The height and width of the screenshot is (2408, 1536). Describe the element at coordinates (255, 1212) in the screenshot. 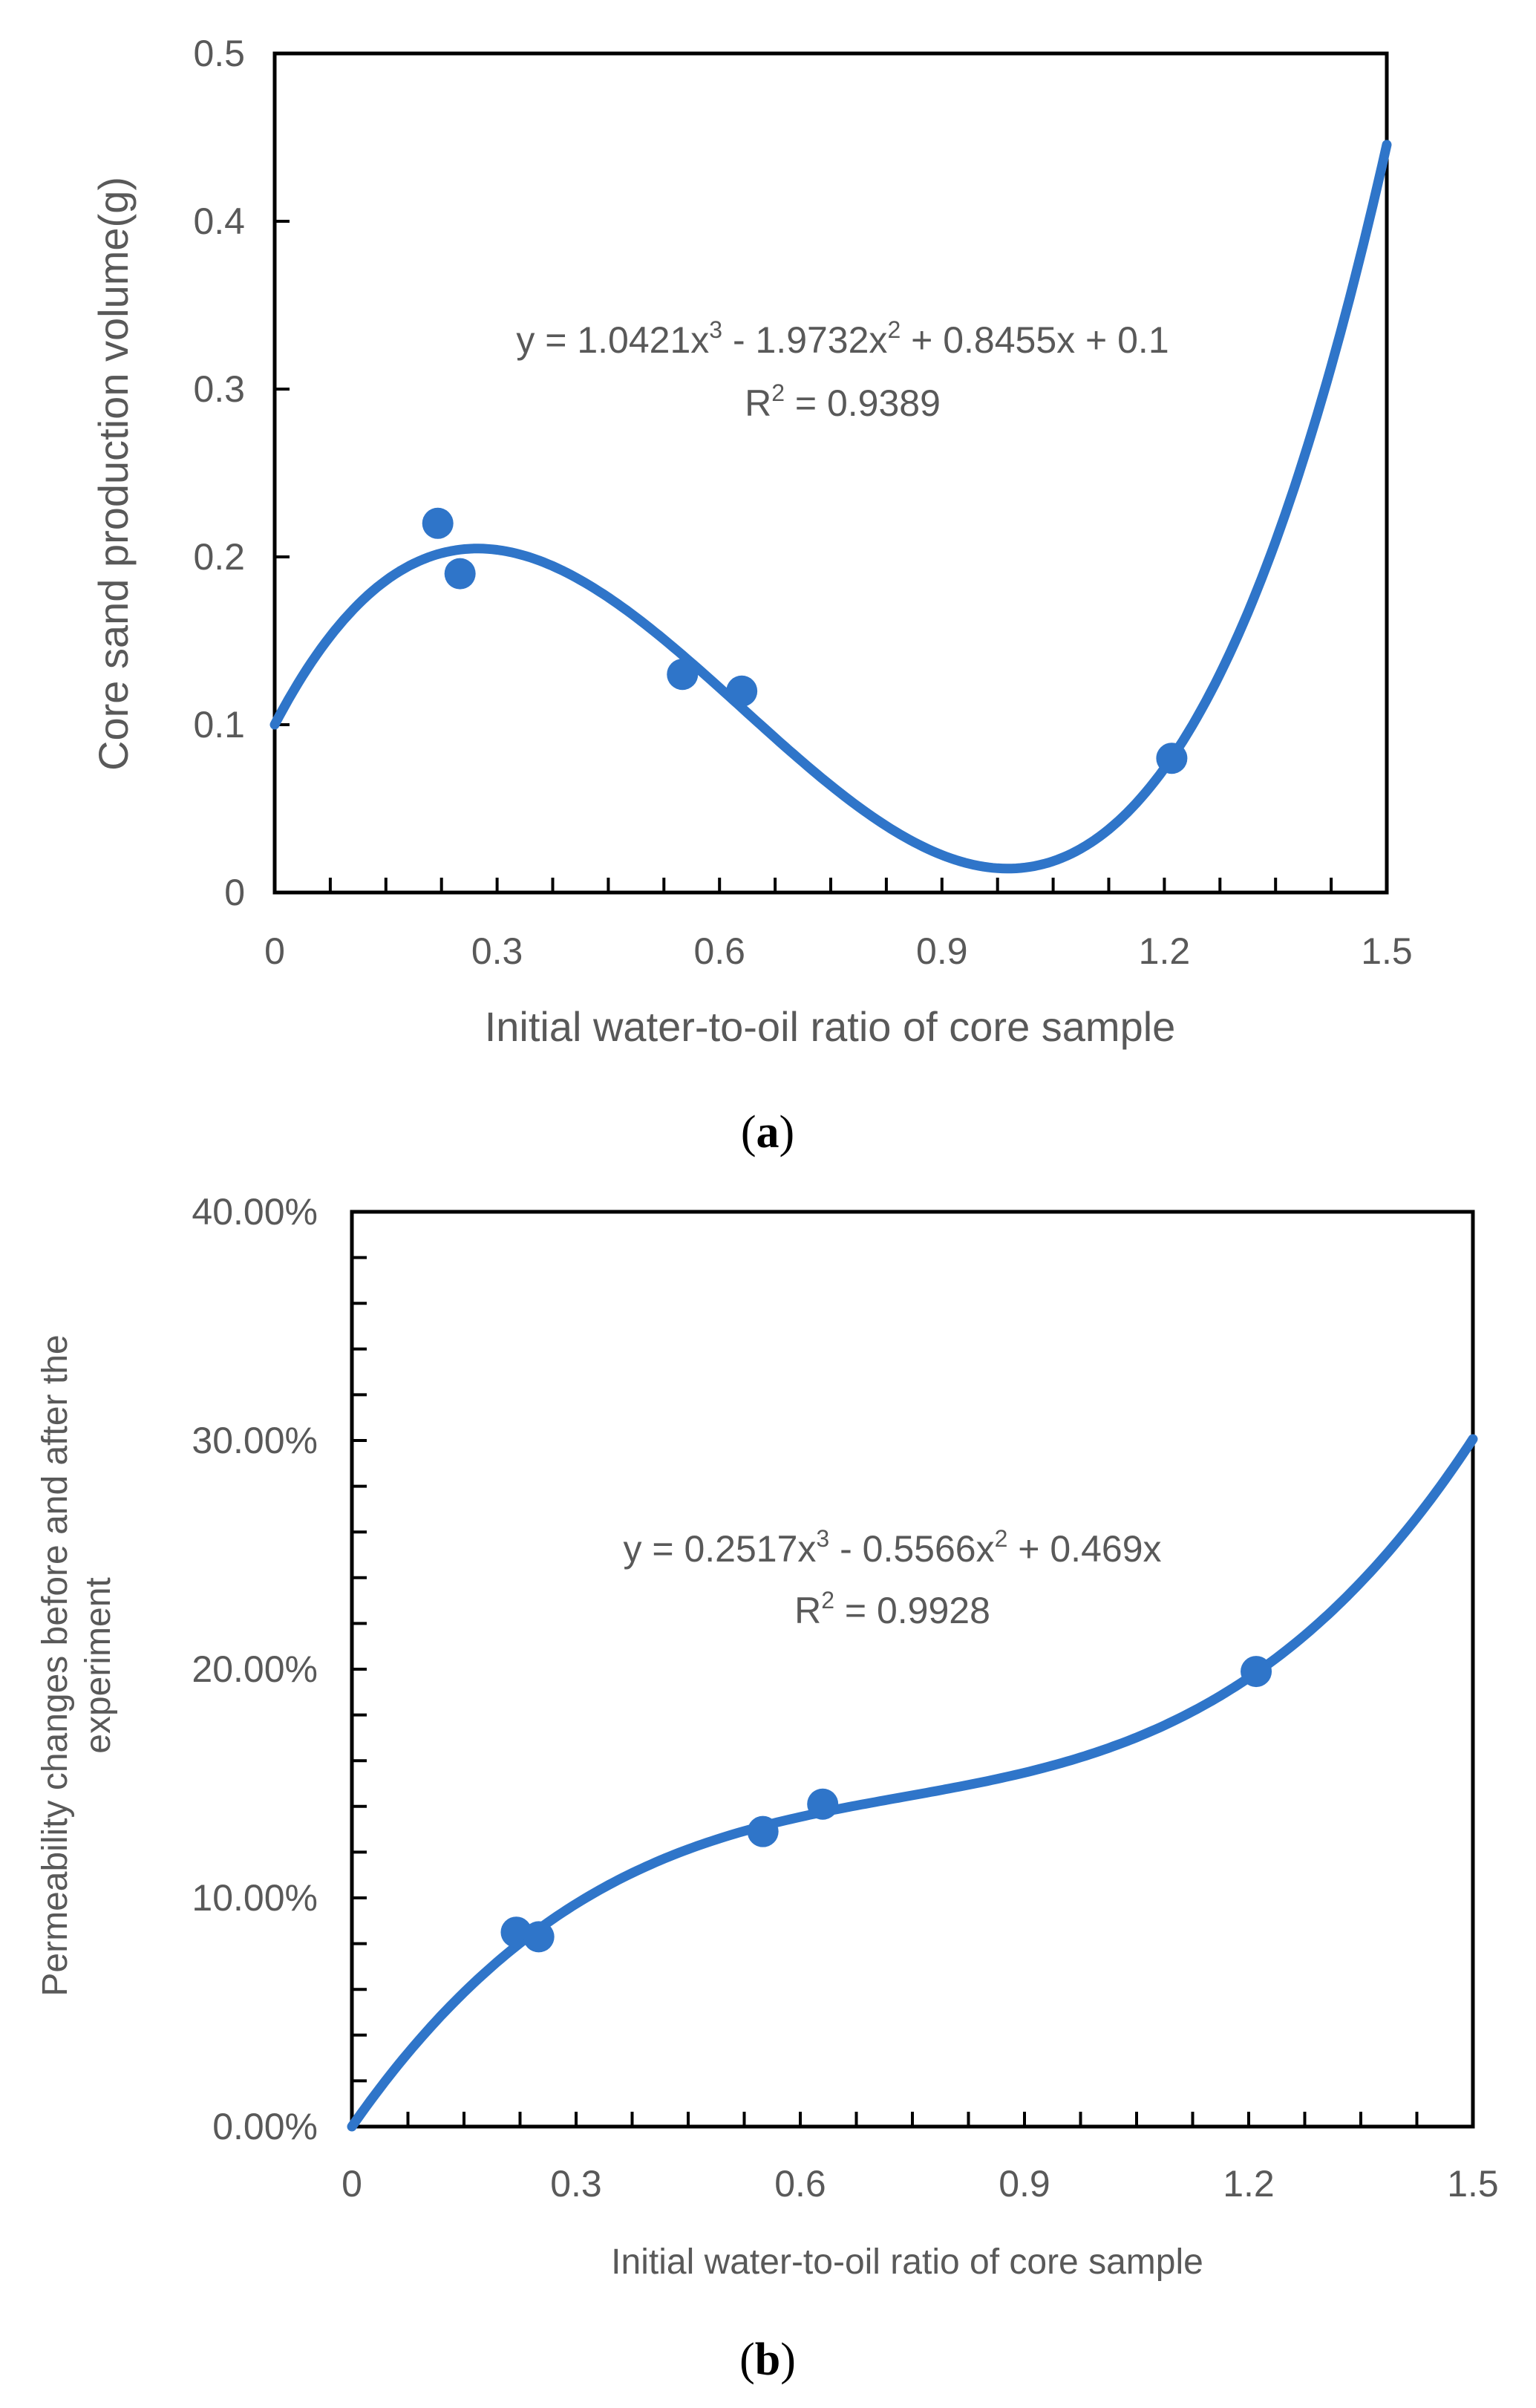

I see `y-tick-label: 40.00%` at that location.